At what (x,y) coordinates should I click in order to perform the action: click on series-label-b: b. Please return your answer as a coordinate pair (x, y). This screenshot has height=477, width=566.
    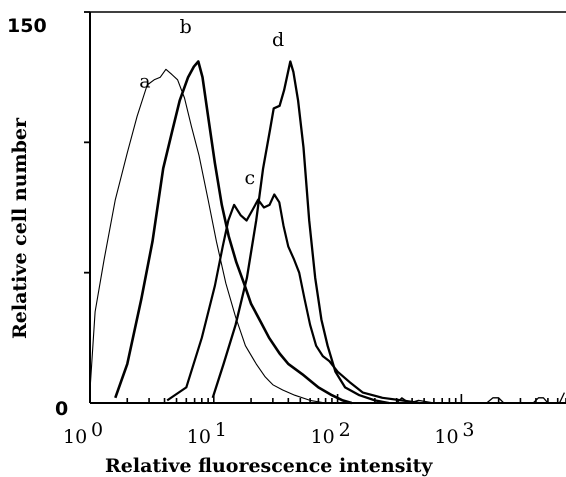
    Looking at the image, I should click on (186, 27).